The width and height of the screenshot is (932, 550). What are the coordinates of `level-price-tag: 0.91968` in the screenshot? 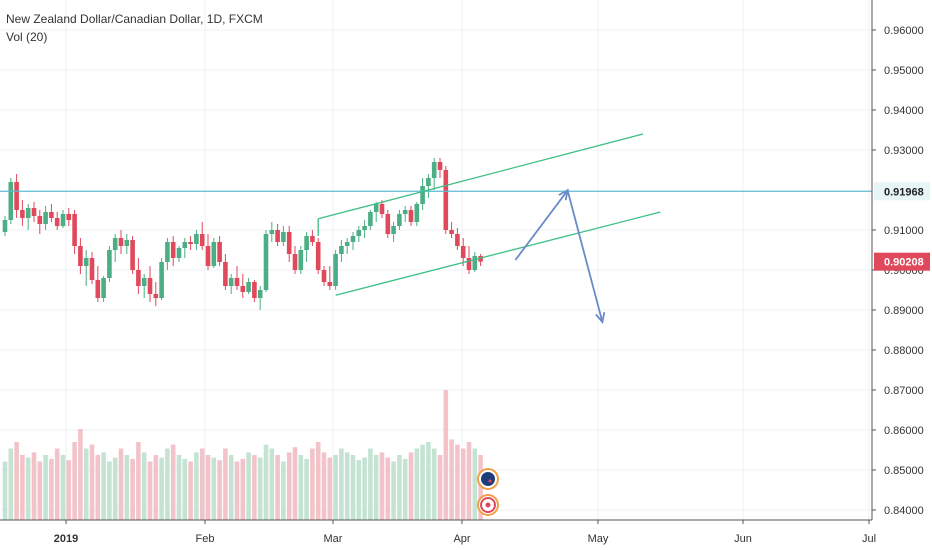 It's located at (902, 191).